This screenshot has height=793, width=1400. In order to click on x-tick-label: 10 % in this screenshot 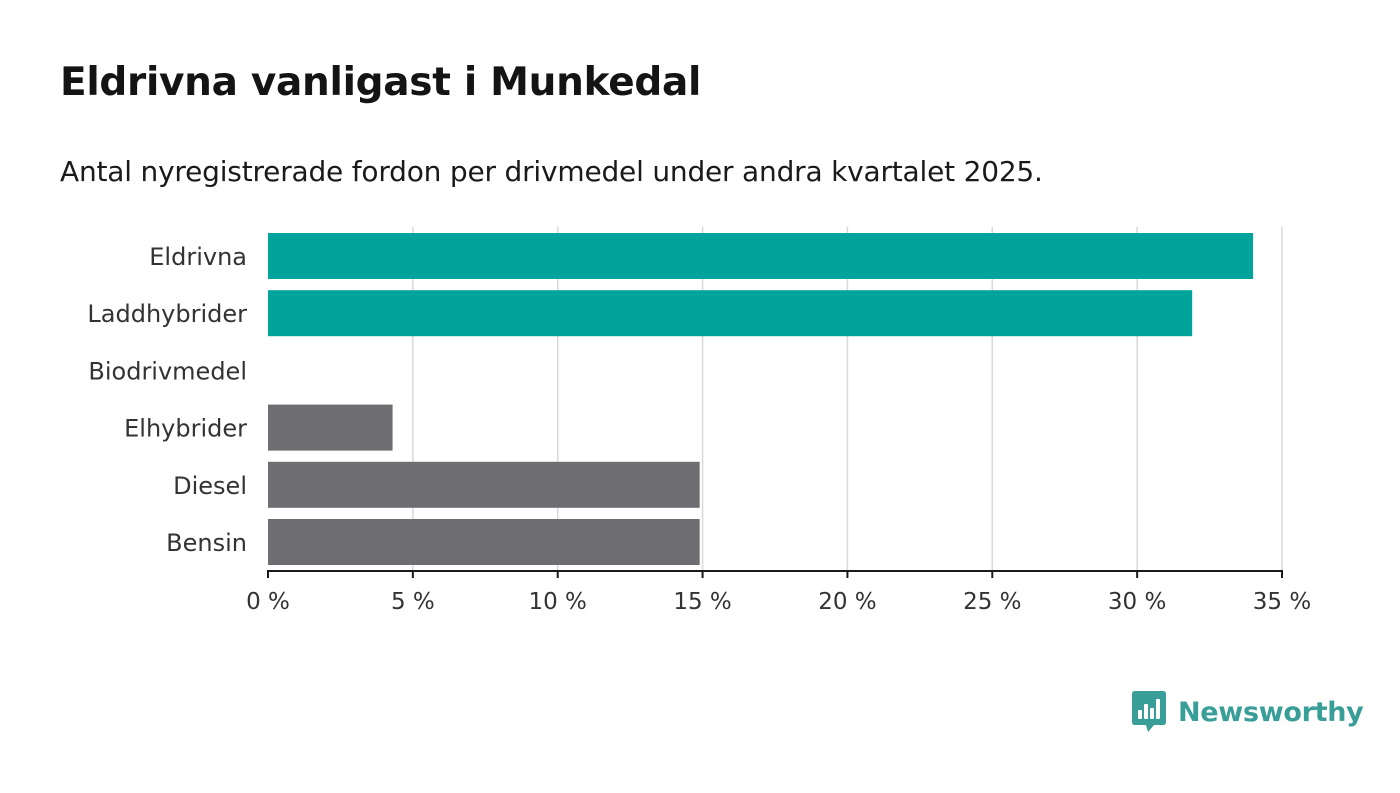, I will do `click(557, 602)`.